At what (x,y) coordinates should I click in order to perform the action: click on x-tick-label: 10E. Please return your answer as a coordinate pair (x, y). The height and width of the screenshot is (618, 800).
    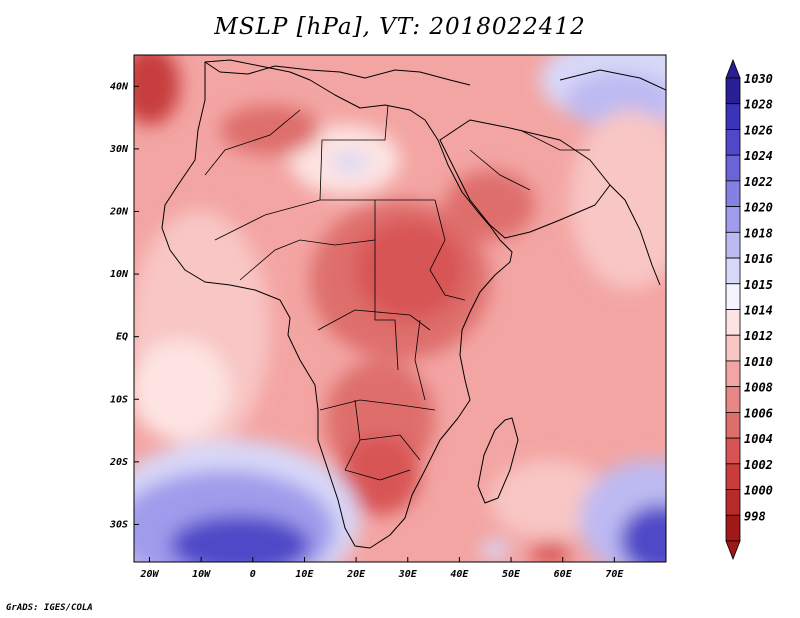
    Looking at the image, I should click on (304, 574).